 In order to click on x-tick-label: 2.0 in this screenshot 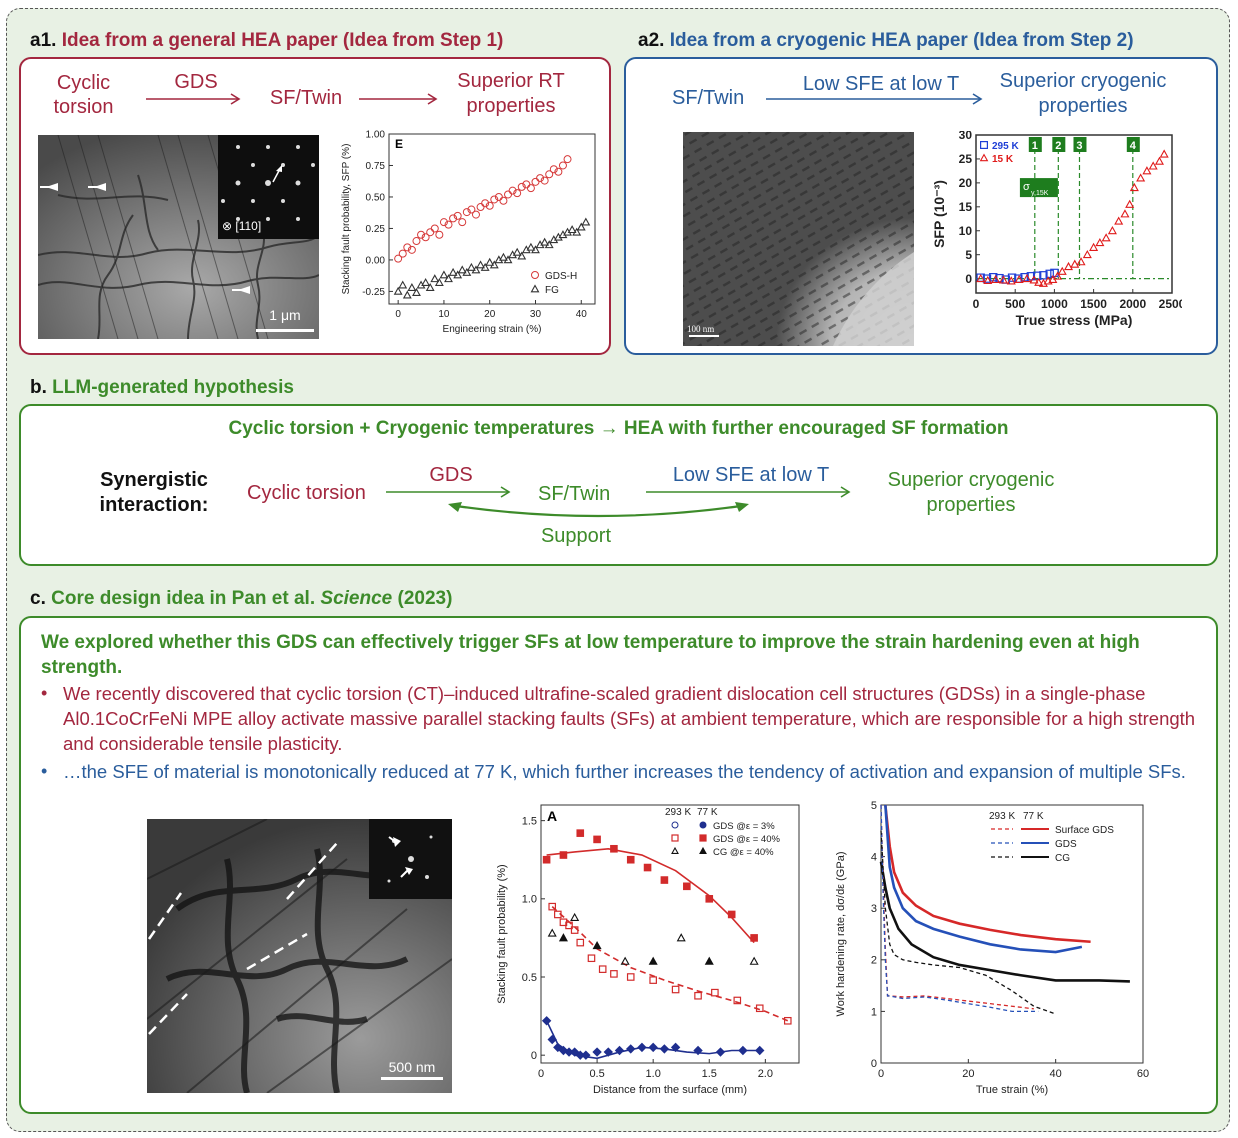, I will do `click(765, 1074)`.